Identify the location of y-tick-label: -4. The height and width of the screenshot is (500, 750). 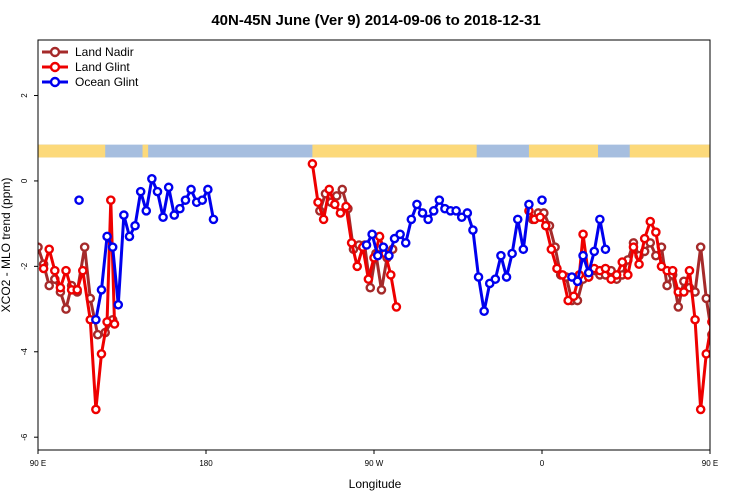
(24, 352).